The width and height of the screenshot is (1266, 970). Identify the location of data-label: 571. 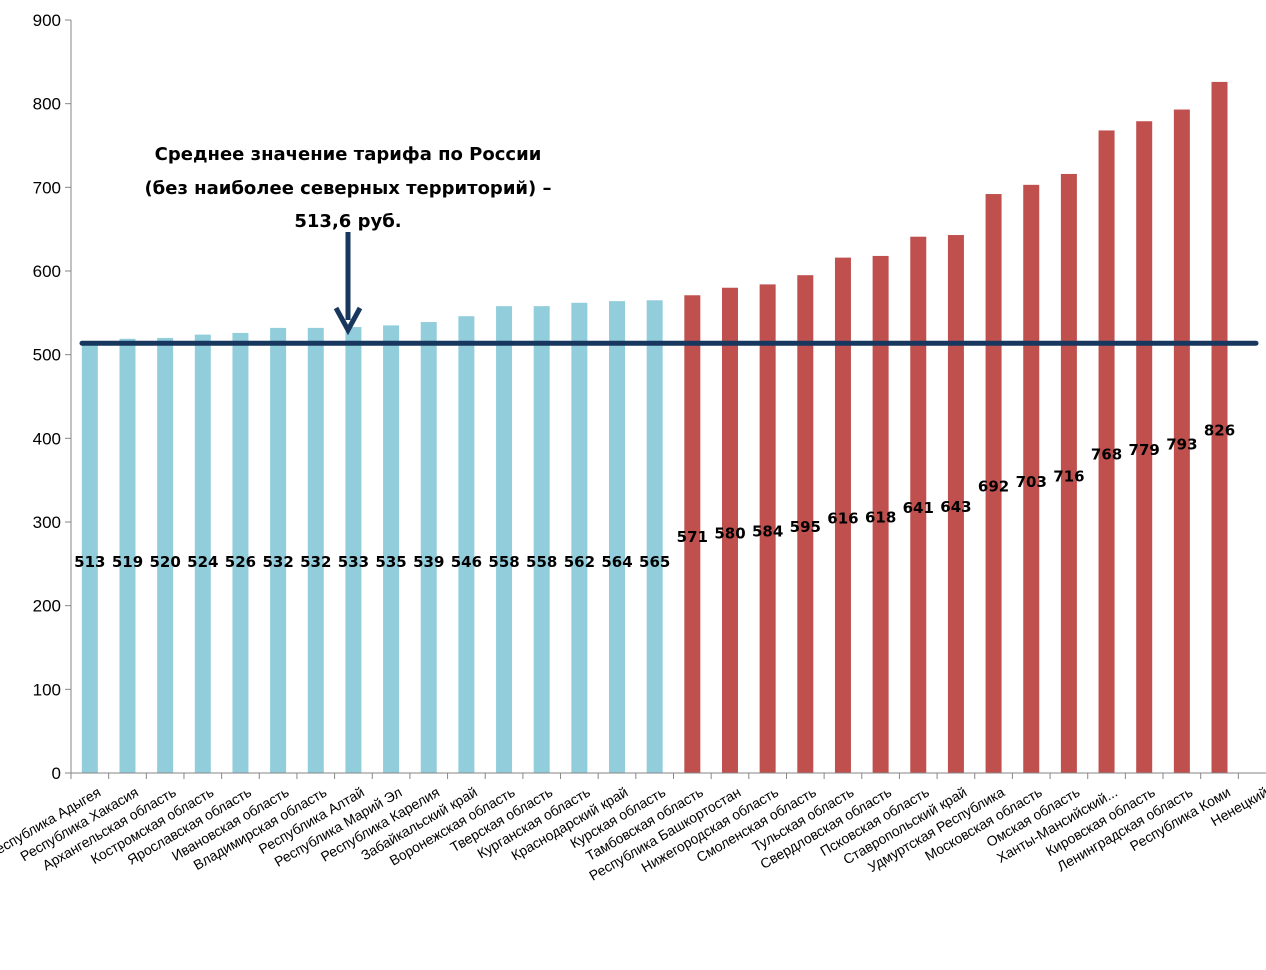
(692, 537).